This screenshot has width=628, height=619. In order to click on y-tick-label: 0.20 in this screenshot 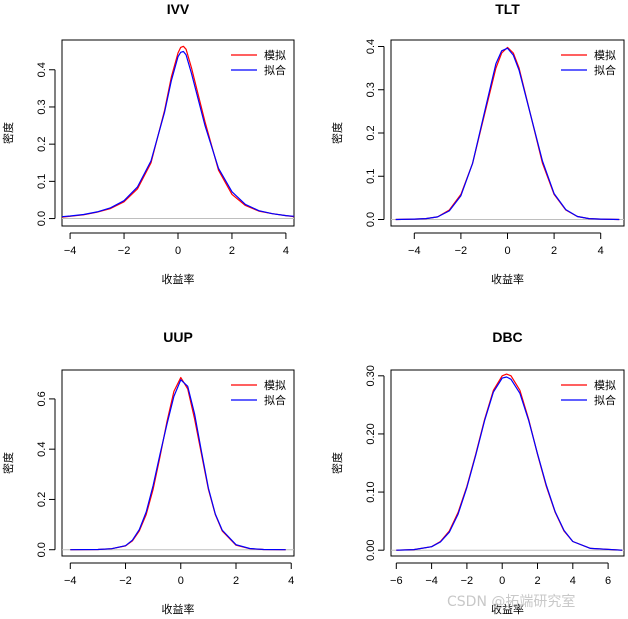, I will do `click(371, 433)`.